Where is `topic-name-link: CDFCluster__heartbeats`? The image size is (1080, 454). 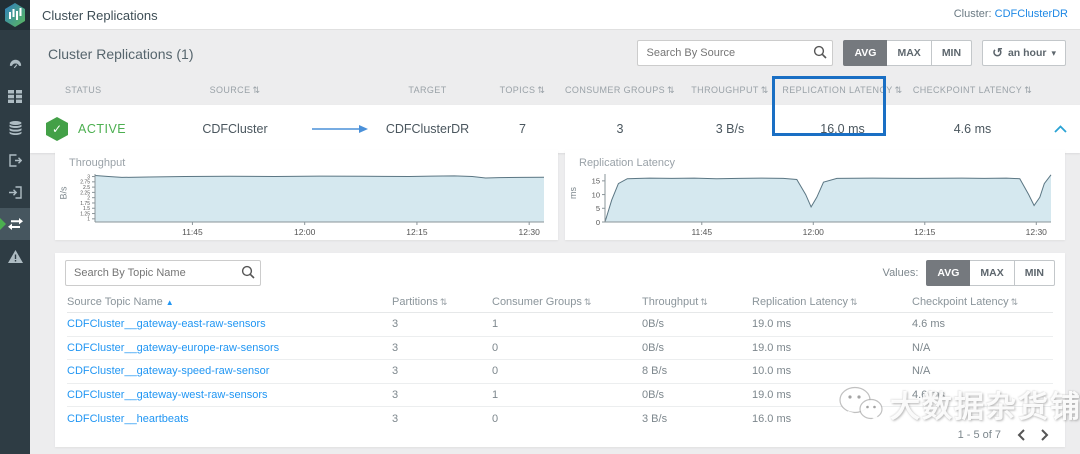 topic-name-link: CDFCluster__heartbeats is located at coordinates (128, 418).